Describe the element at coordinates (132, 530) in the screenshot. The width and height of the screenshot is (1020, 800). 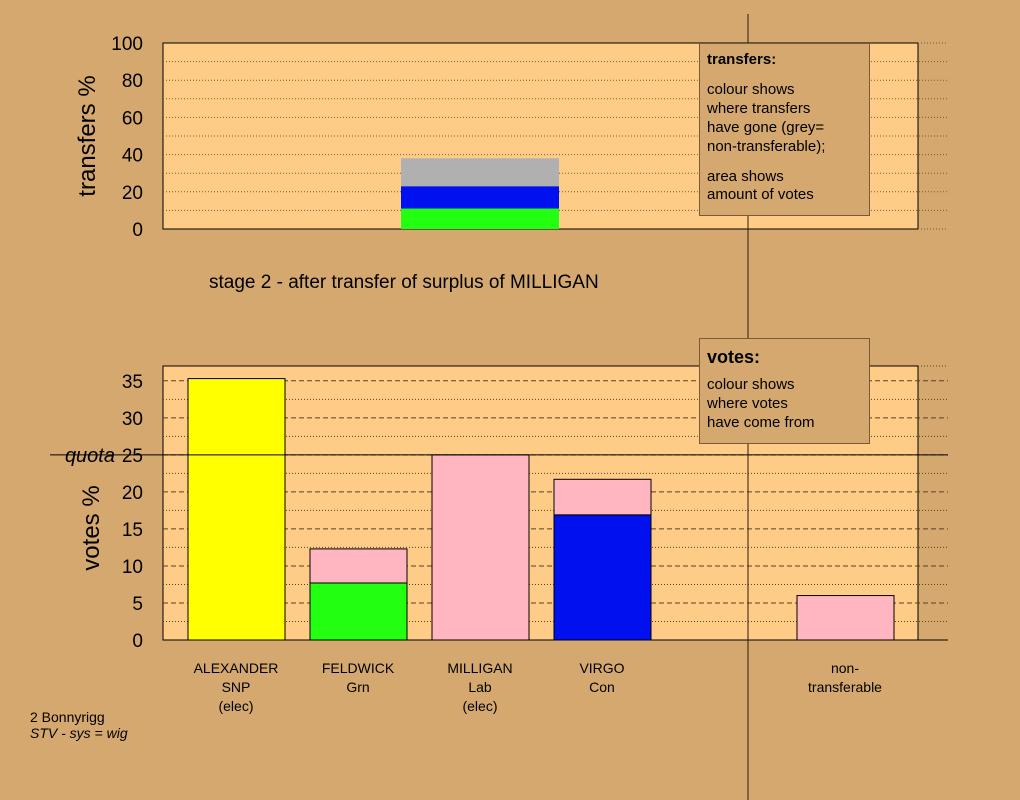
I see `y-tick-label: 15` at that location.